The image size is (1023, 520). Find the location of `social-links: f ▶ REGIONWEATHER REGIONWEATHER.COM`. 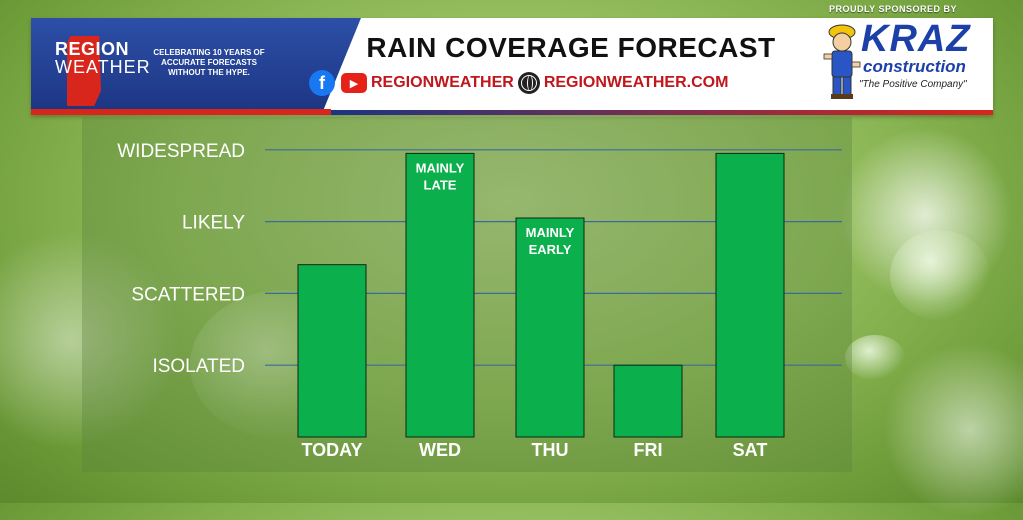

social-links: f ▶ REGIONWEATHER REGIONWEATHER.COM is located at coordinates (518, 83).